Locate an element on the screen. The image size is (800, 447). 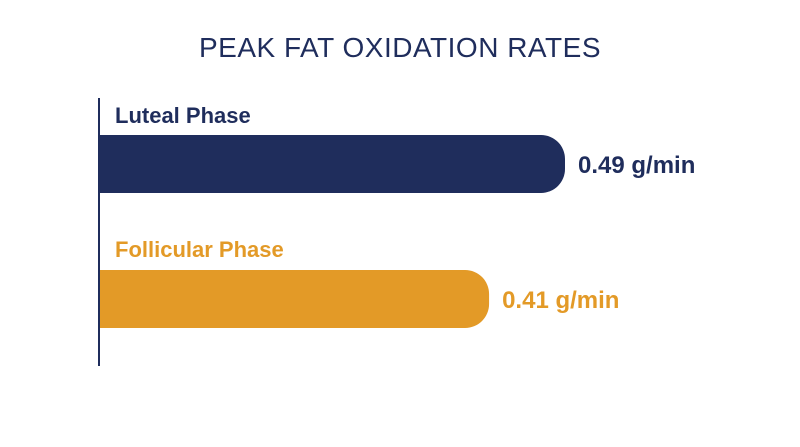
value-label-0: 0.49 g/min is located at coordinates (636, 165).